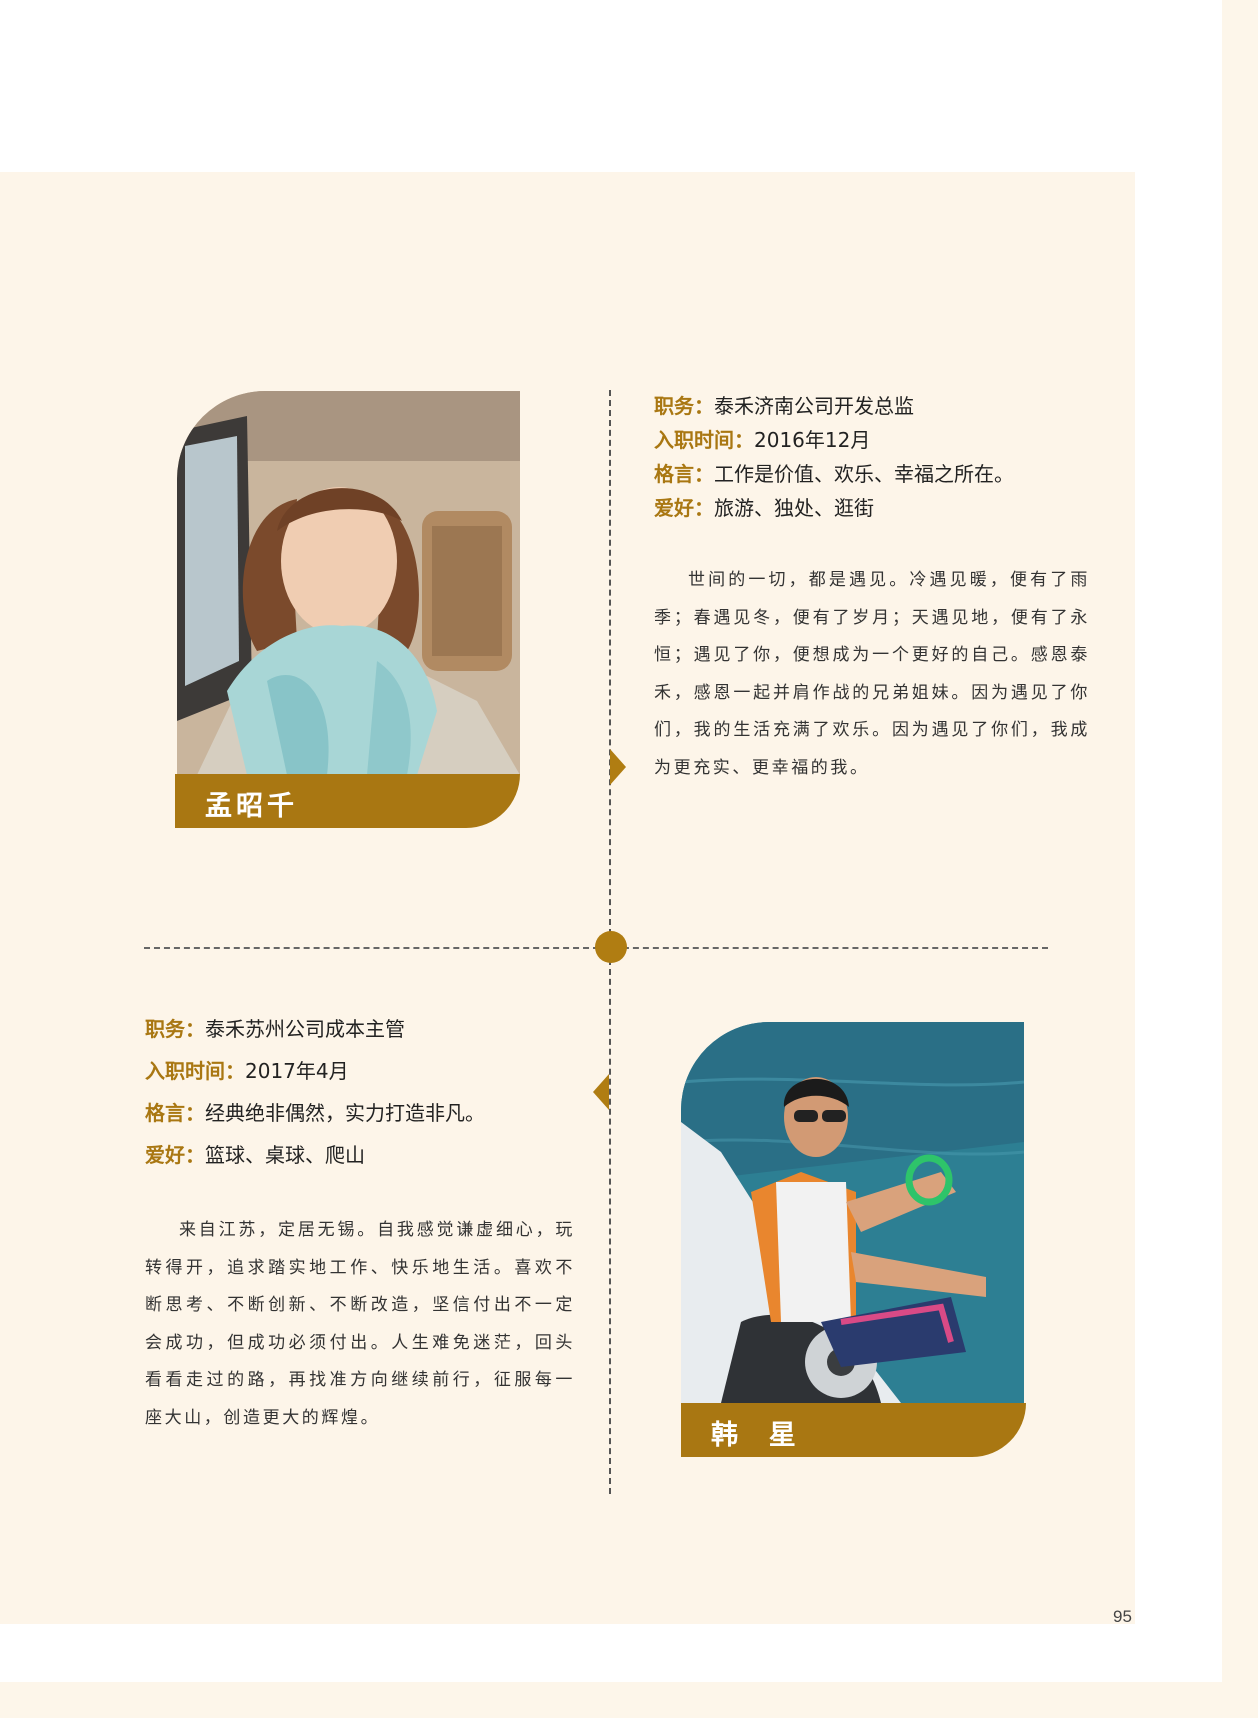 The image size is (1258, 1718). I want to click on field-join-date: 入职时间：2017年4月, so click(315, 1075).